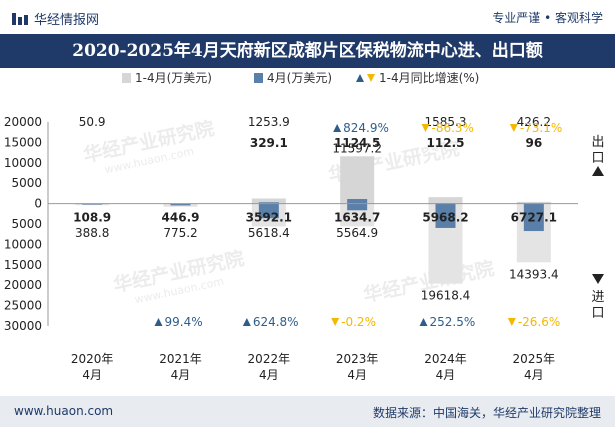 The width and height of the screenshot is (615, 427). I want to click on label-export-yoy: -86.3%, so click(453, 128).